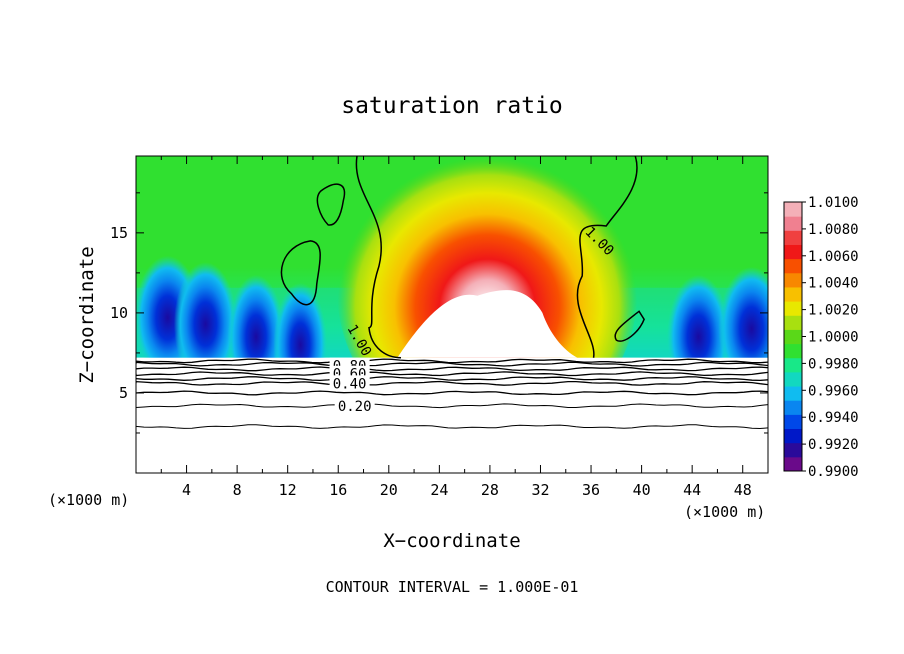 Image resolution: width=904 pixels, height=654 pixels. What do you see at coordinates (540, 490) in the screenshot?
I see `x-tick-label-7: 32` at bounding box center [540, 490].